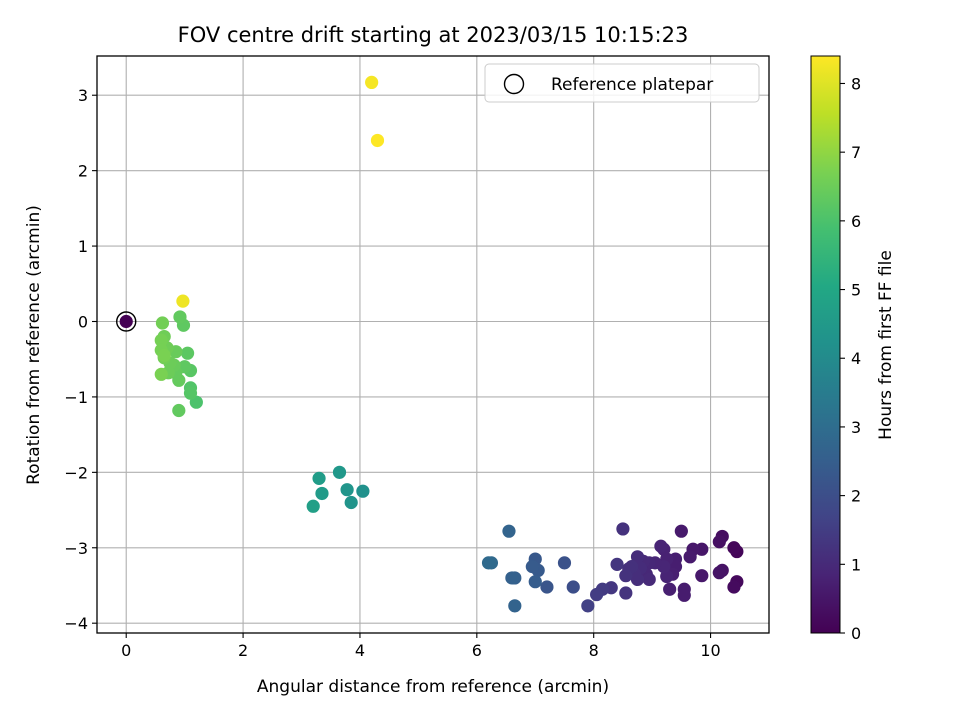 The image size is (960, 720). What do you see at coordinates (886, 345) in the screenshot?
I see `colorbar-label: Hours from first FF file` at bounding box center [886, 345].